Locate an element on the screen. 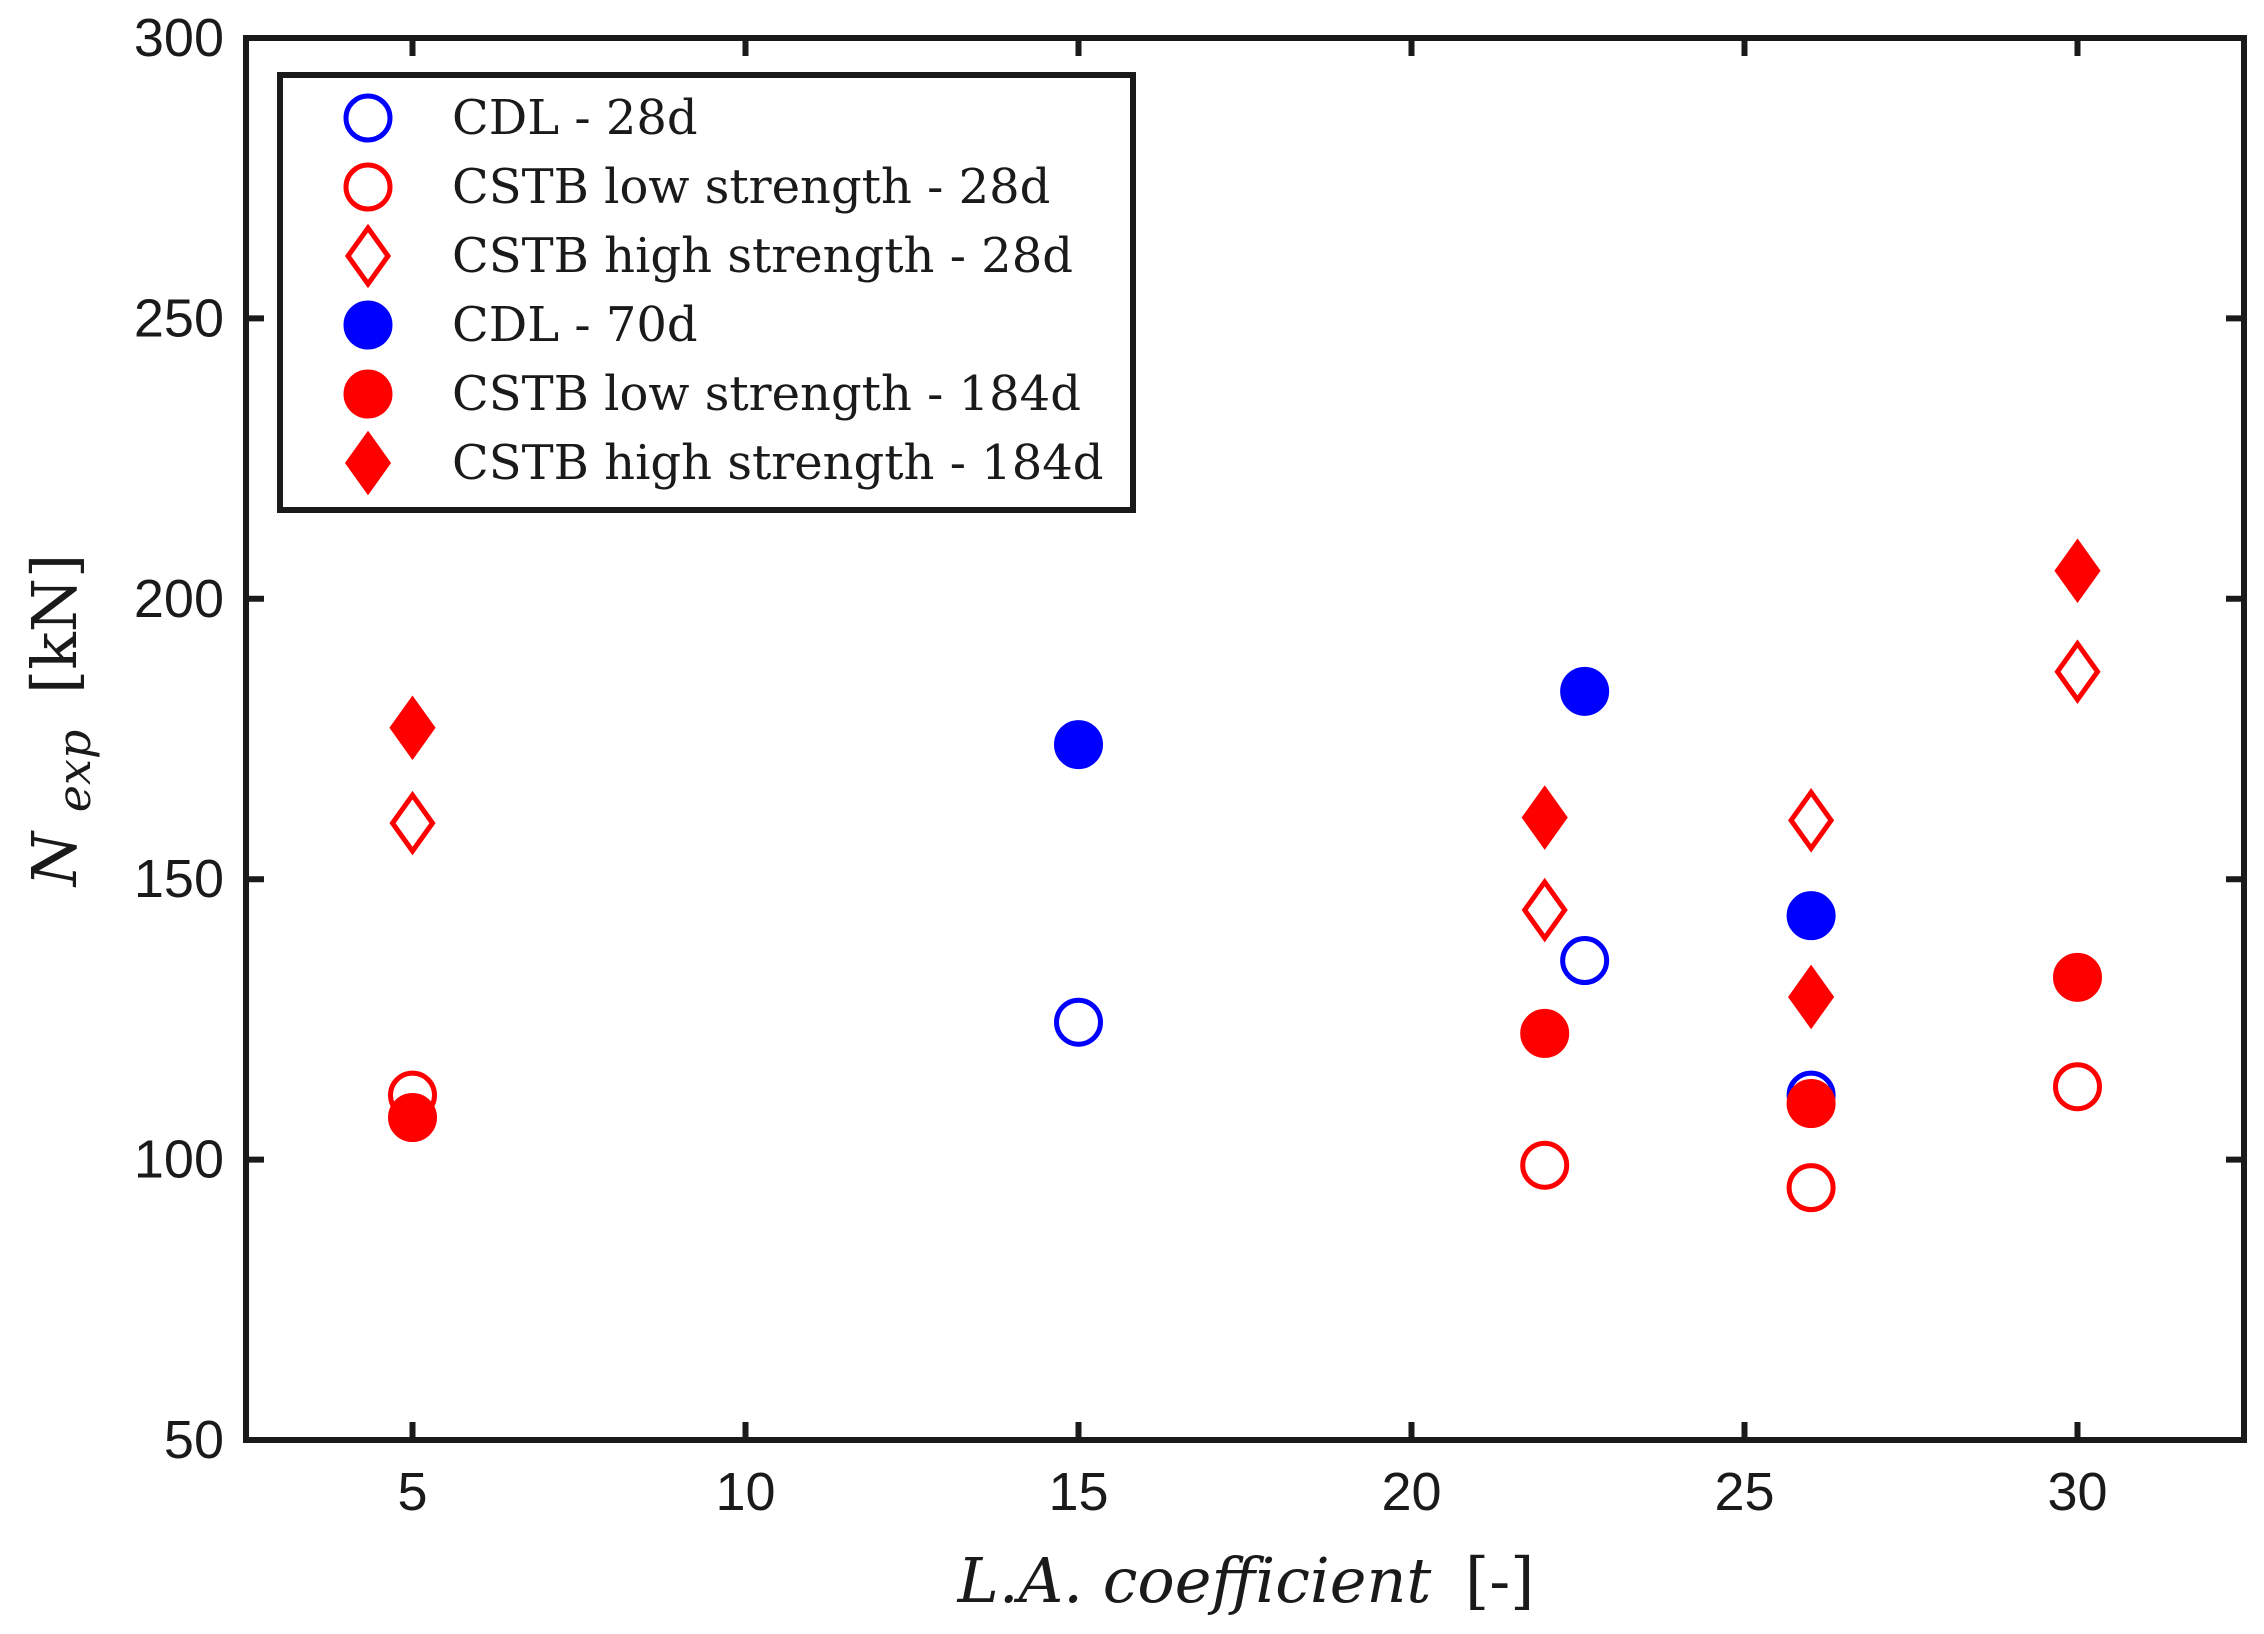  legend-label-2: CSTB low strength - 28d is located at coordinates (751, 187).